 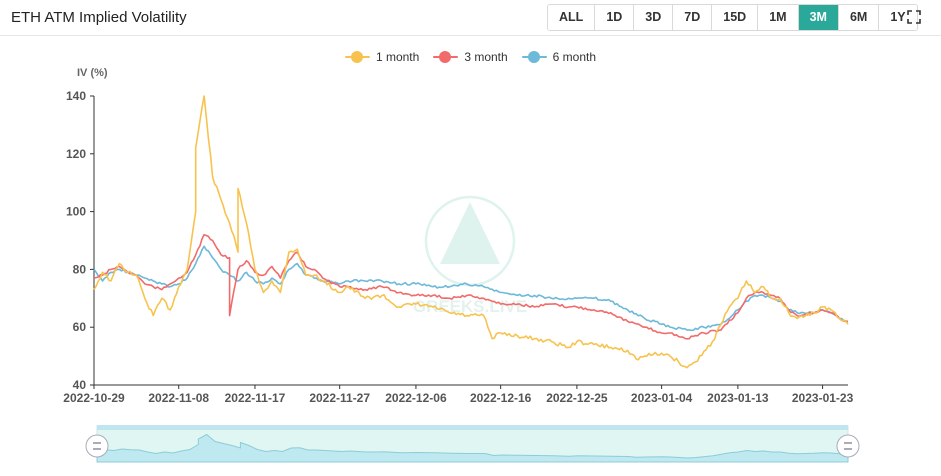 I want to click on range-button-1d: 1D, so click(x=615, y=17).